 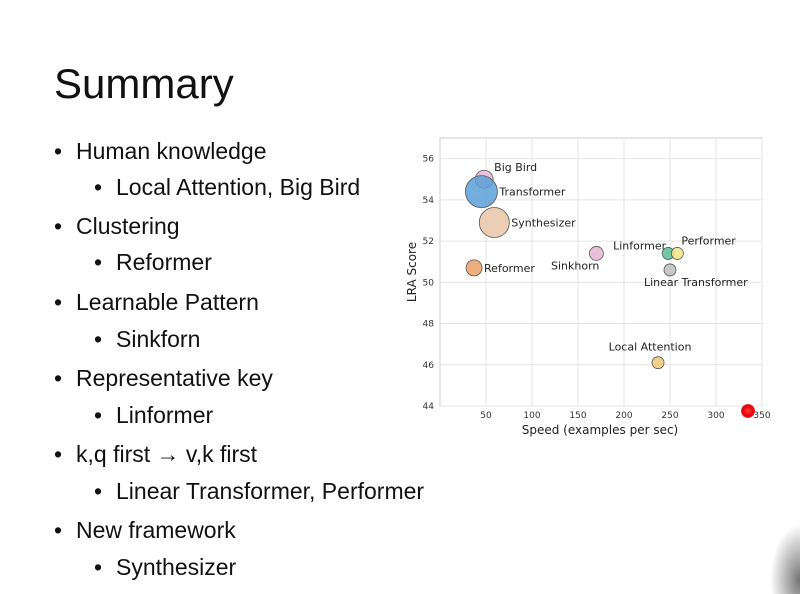 What do you see at coordinates (509, 268) in the screenshot?
I see `point-label: Reformer` at bounding box center [509, 268].